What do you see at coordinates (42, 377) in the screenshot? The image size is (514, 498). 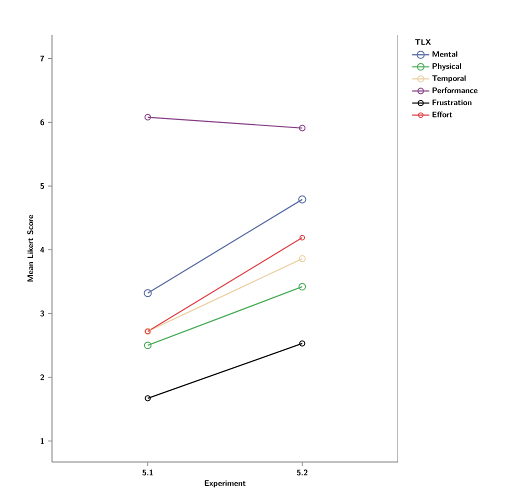 I see `y-tick-label: 2` at bounding box center [42, 377].